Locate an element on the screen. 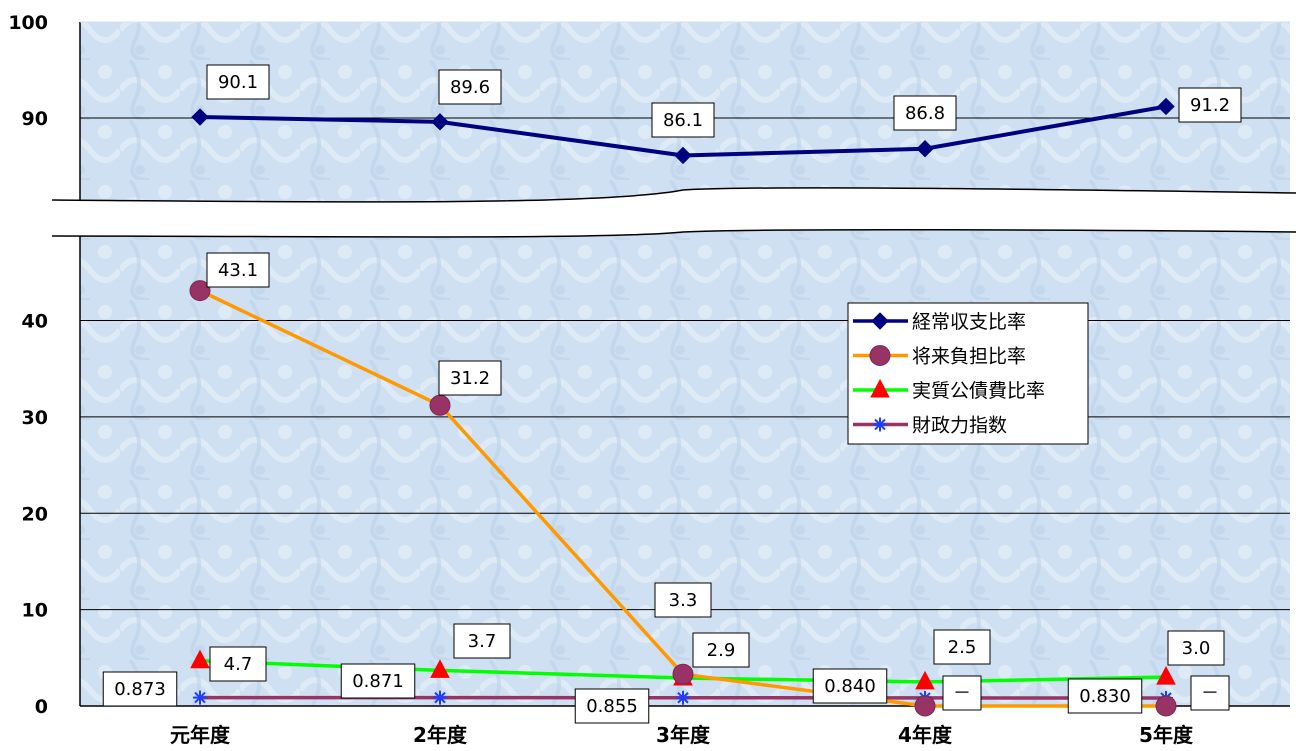  data-label: 90.1 is located at coordinates (238, 82).